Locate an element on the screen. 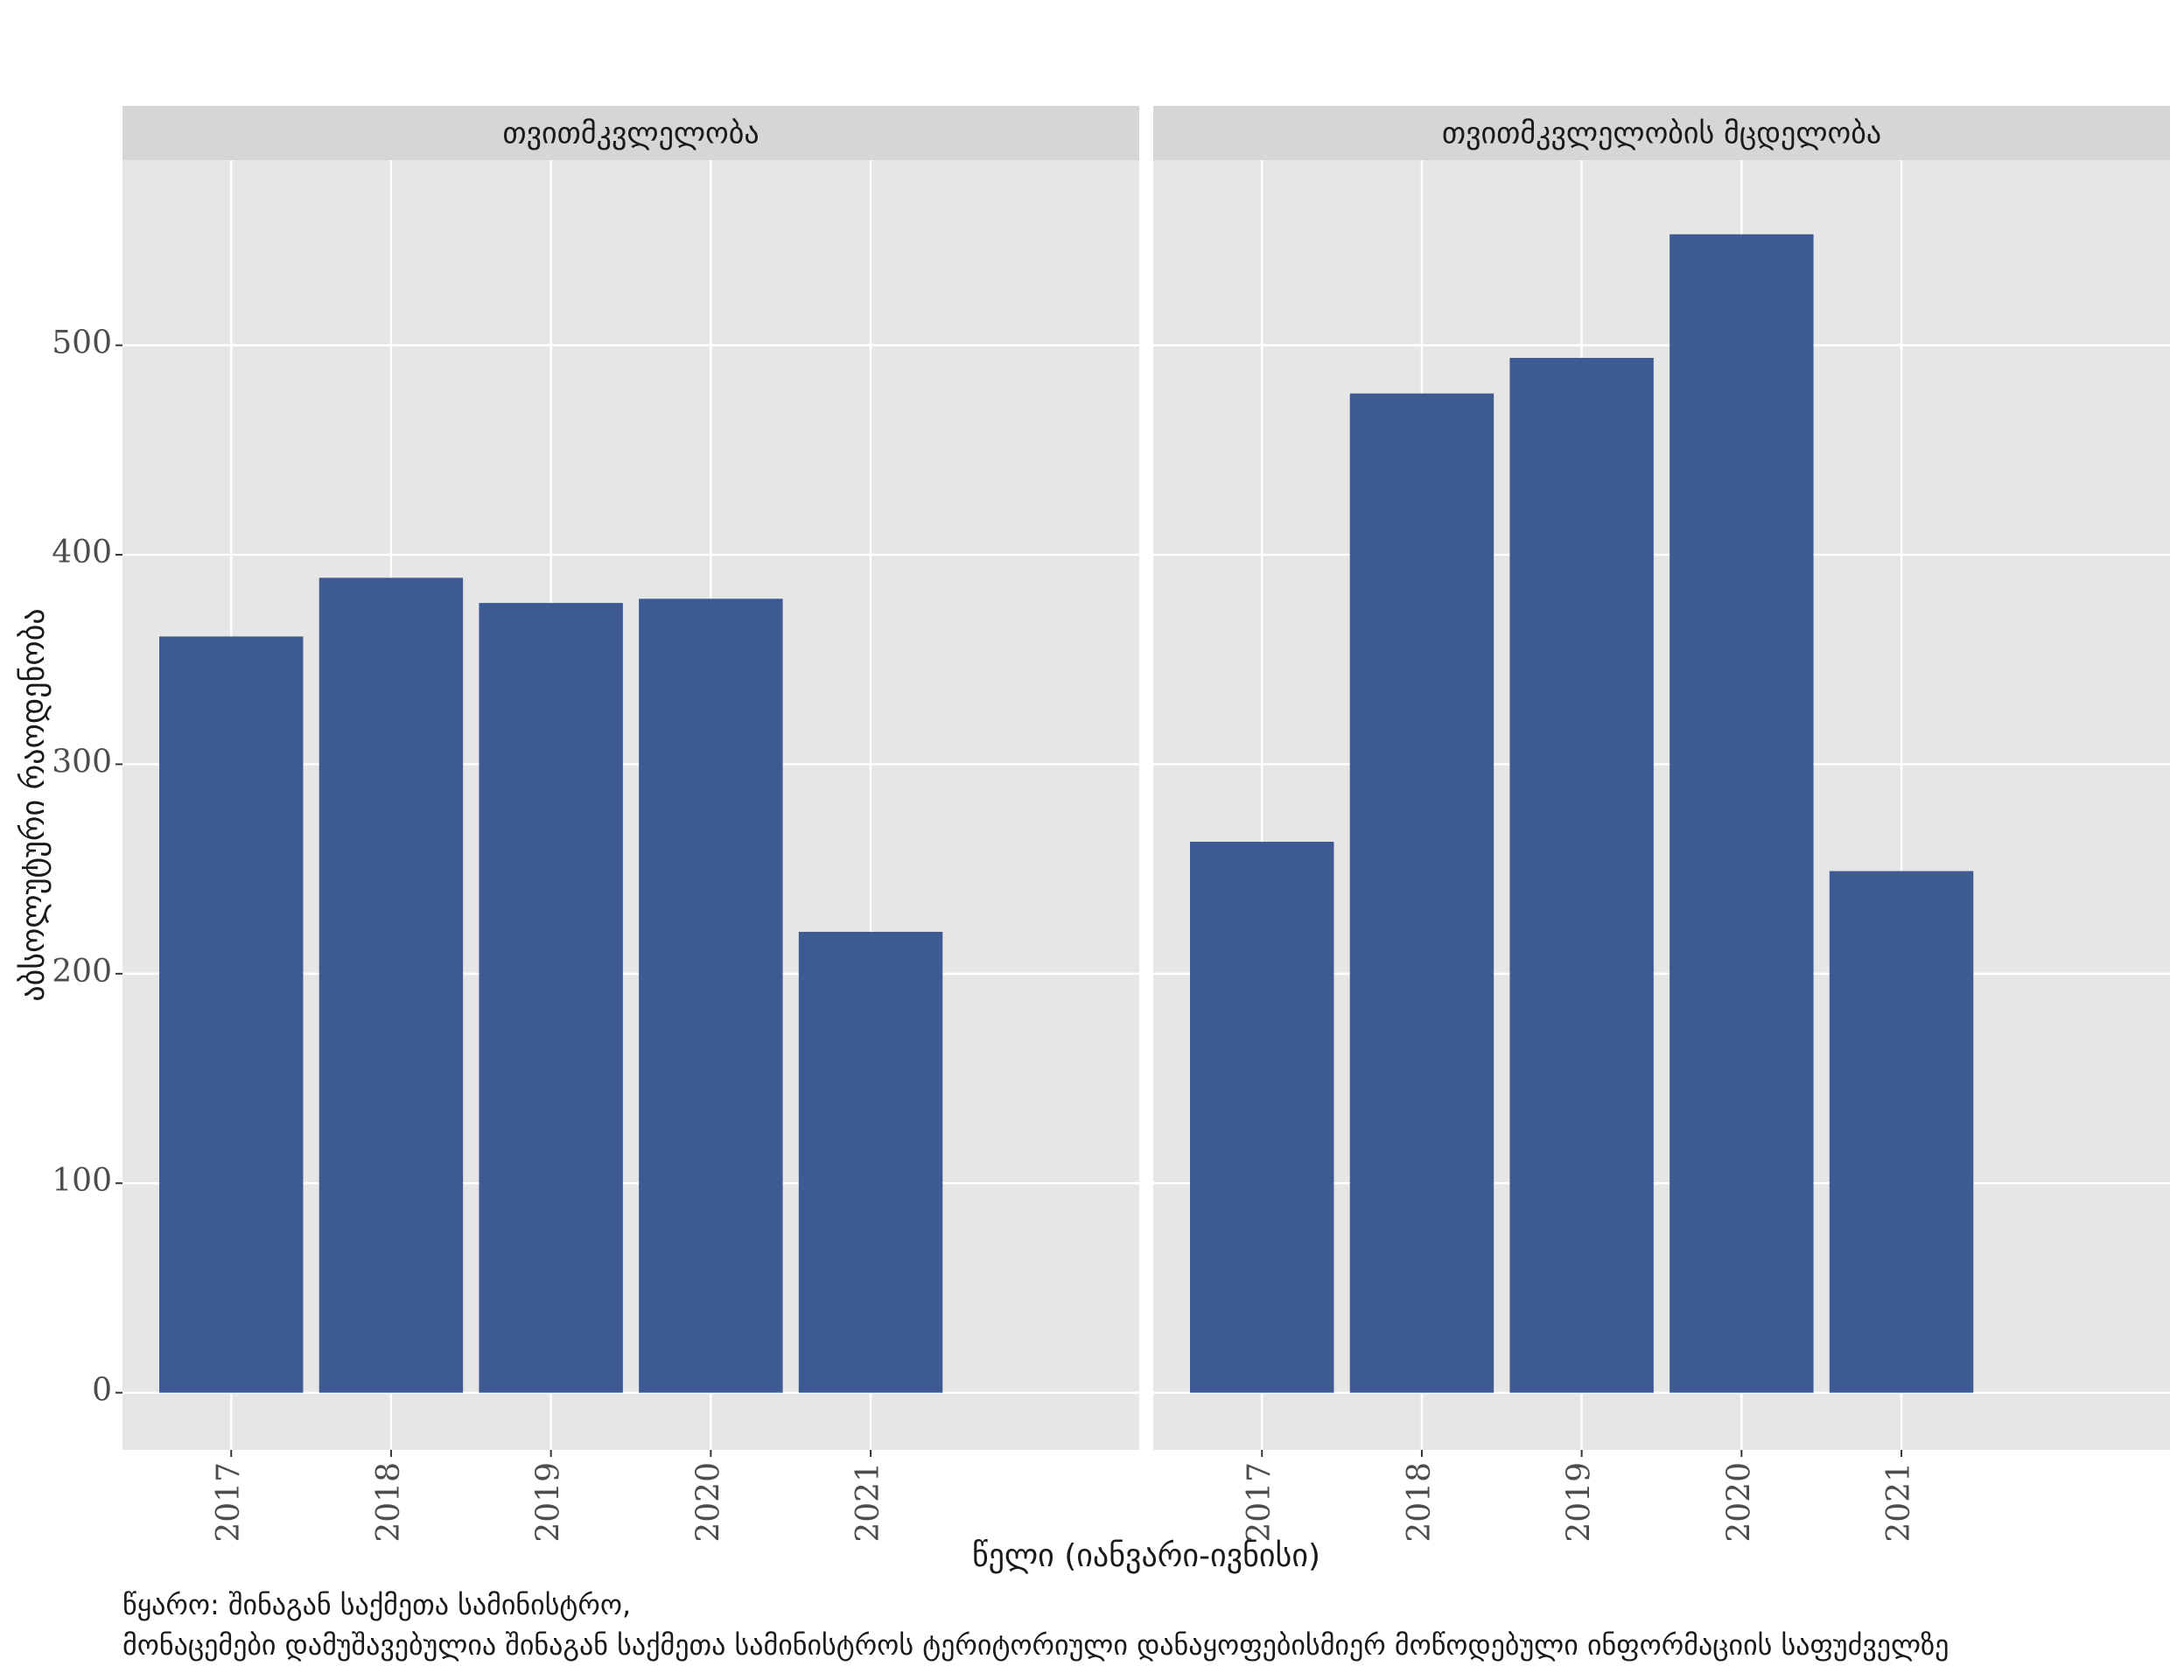  y-tick-label: 300 is located at coordinates (82, 762).